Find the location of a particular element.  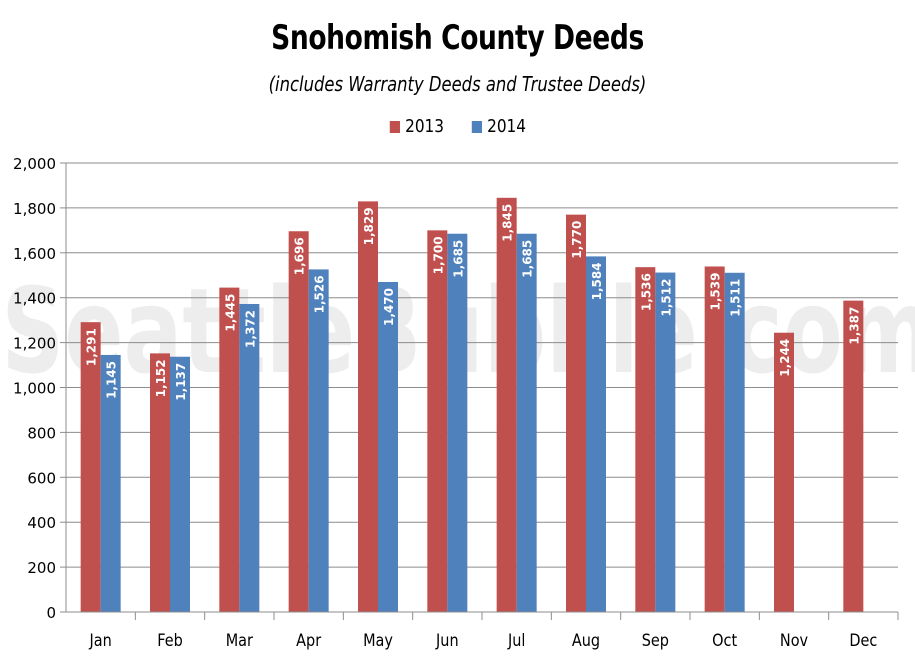

y-tick-label: 400 is located at coordinates (41, 523).